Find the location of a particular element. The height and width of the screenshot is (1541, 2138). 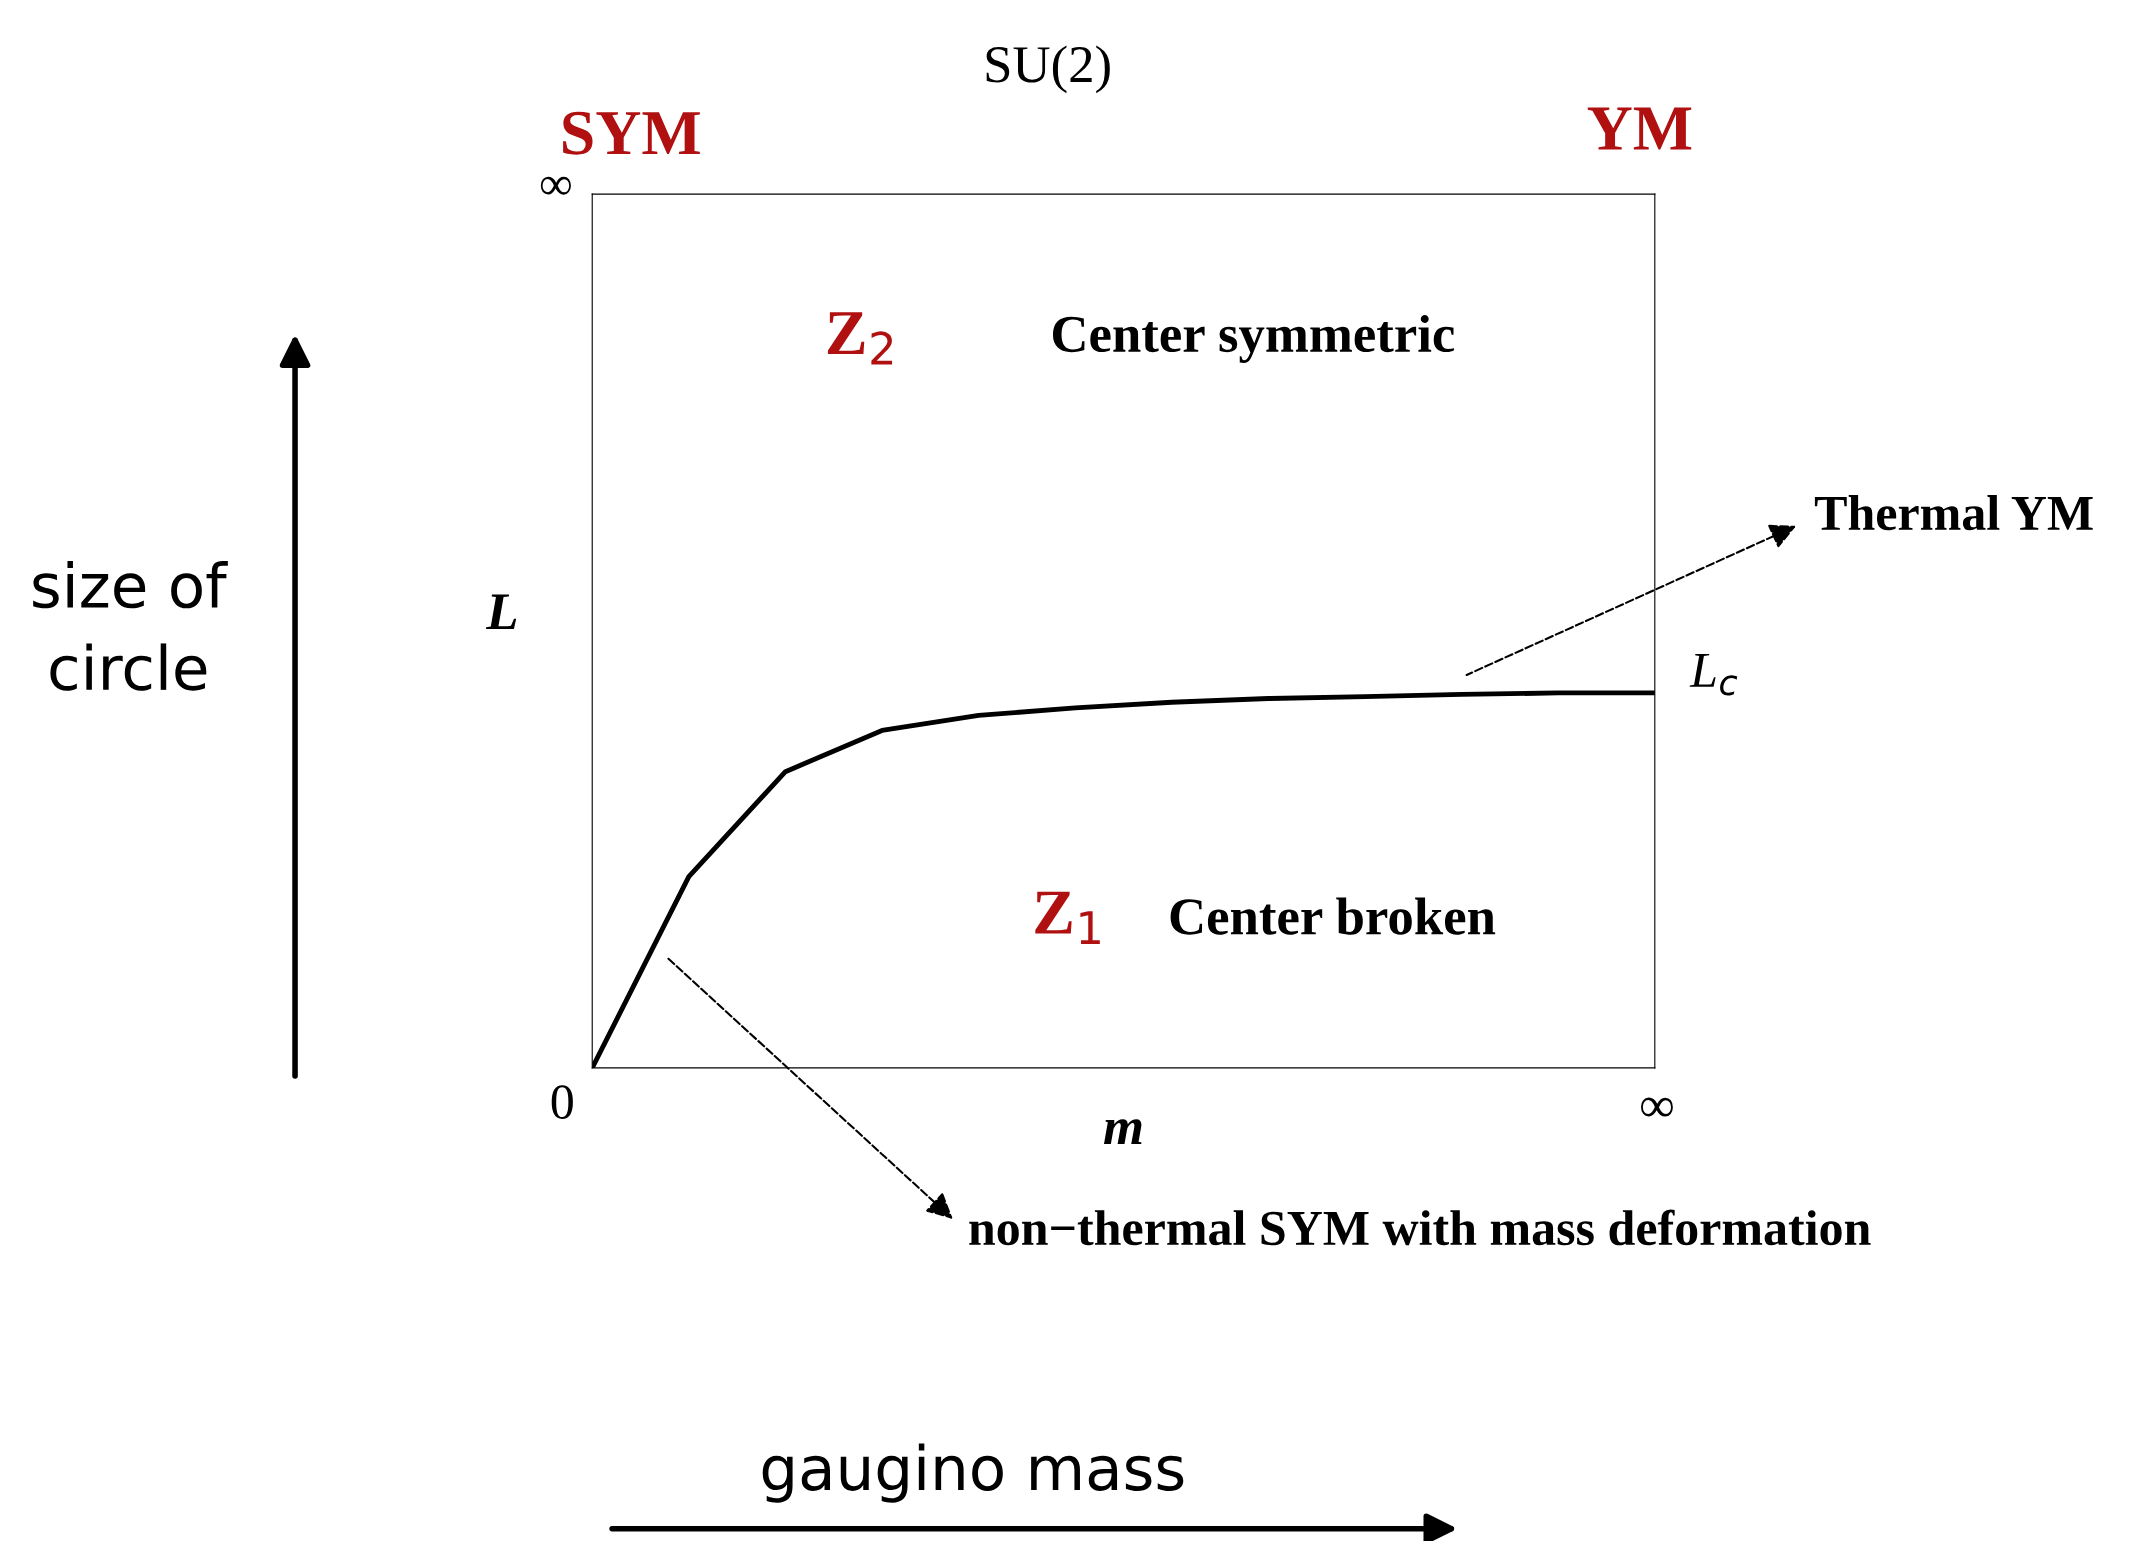

text: size of circle is located at coordinates (130, 626).